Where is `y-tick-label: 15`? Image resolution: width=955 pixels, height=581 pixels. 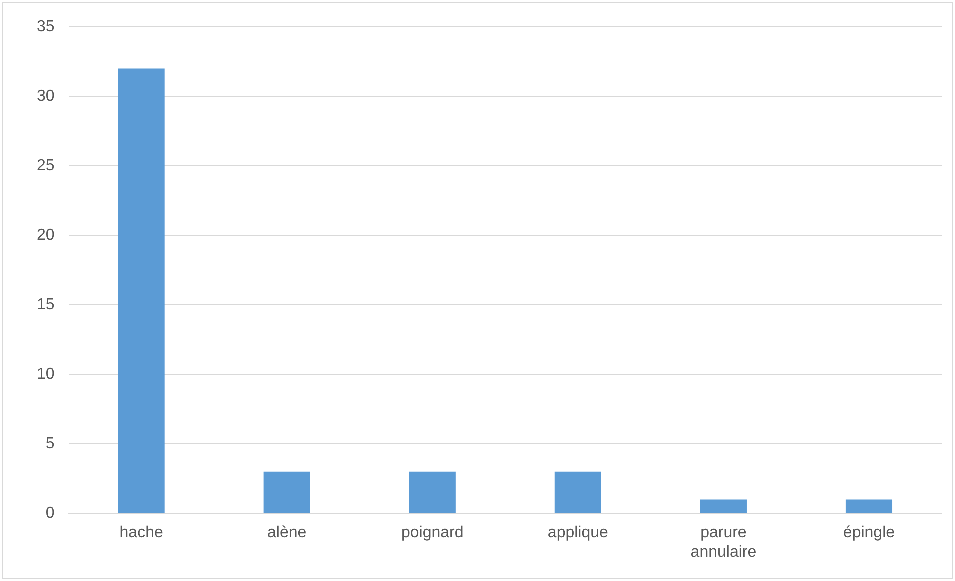 y-tick-label: 15 is located at coordinates (46, 305).